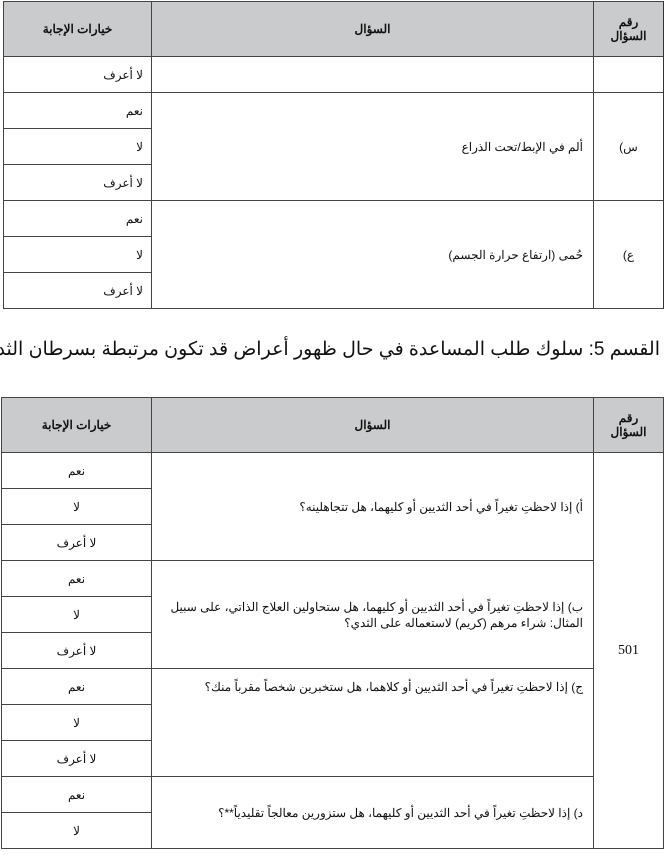 This screenshot has width=664, height=855. I want to click on table-row: ع) حُمى (ارتفاع حرارة الجسم) نعم, so click(333, 254).